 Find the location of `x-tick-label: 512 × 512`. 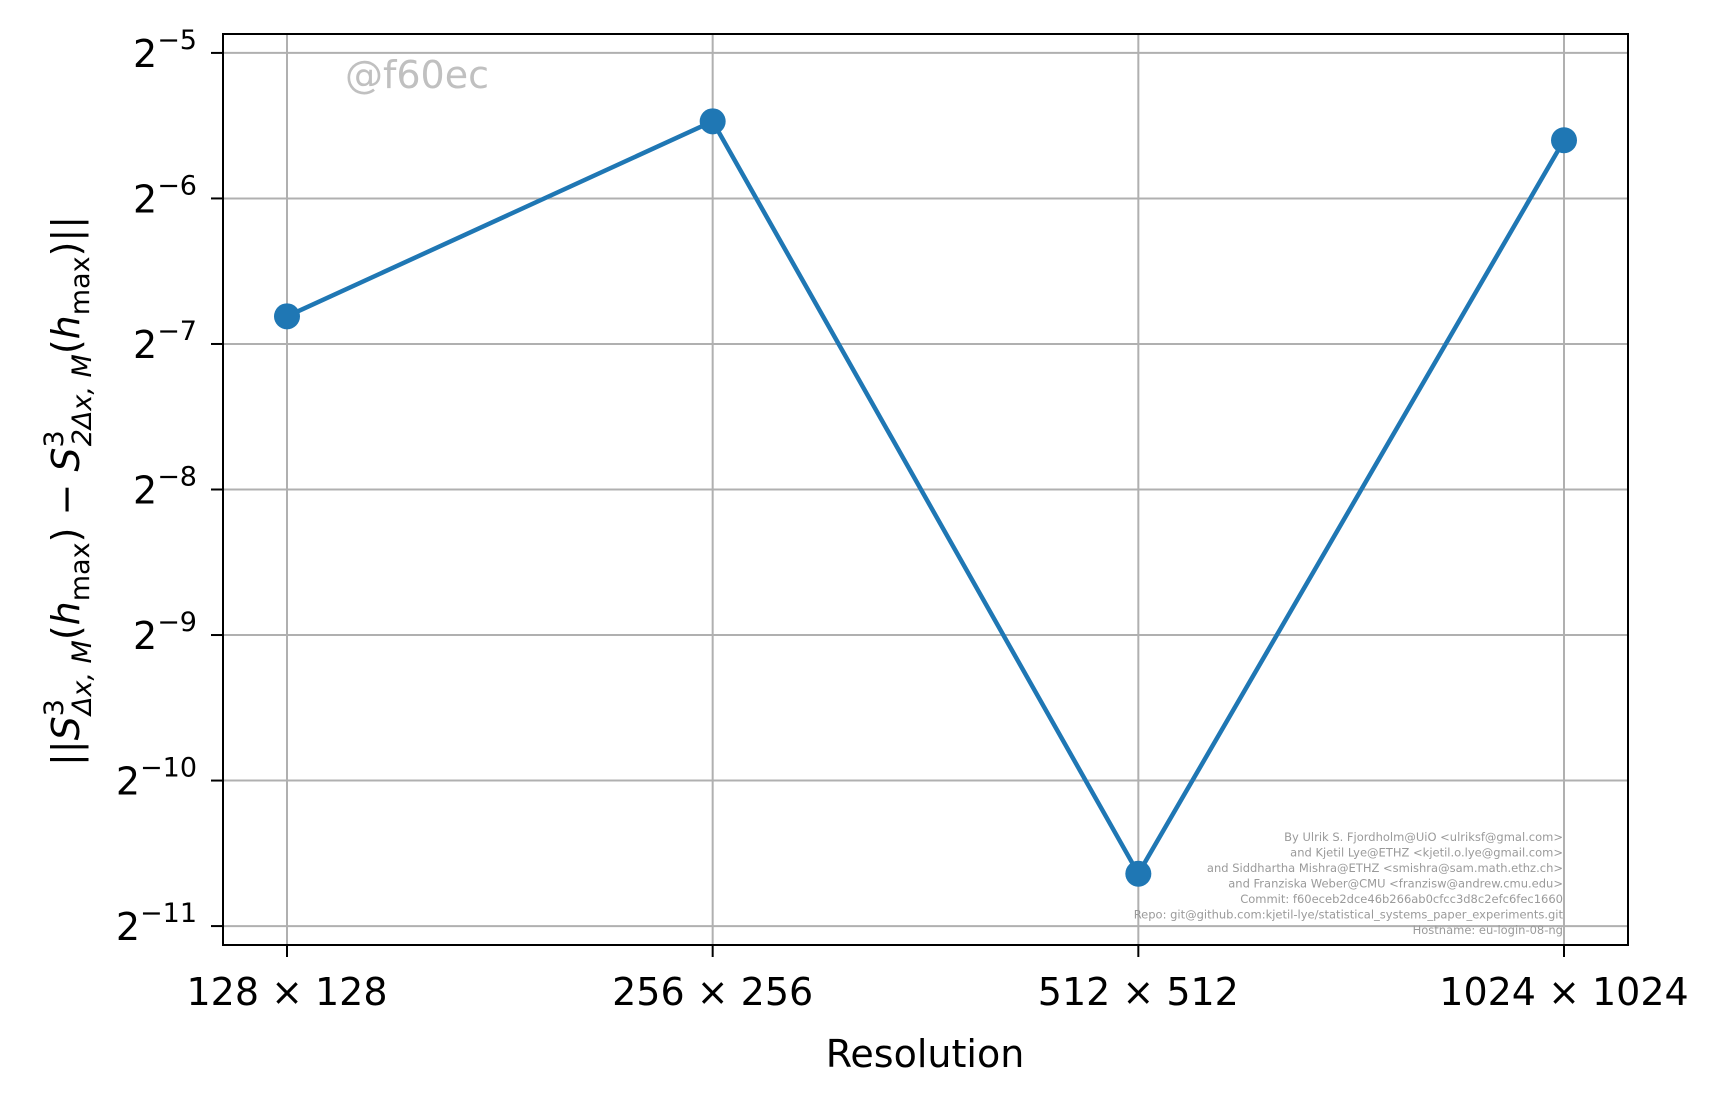

x-tick-label: 512 × 512 is located at coordinates (1138, 992).